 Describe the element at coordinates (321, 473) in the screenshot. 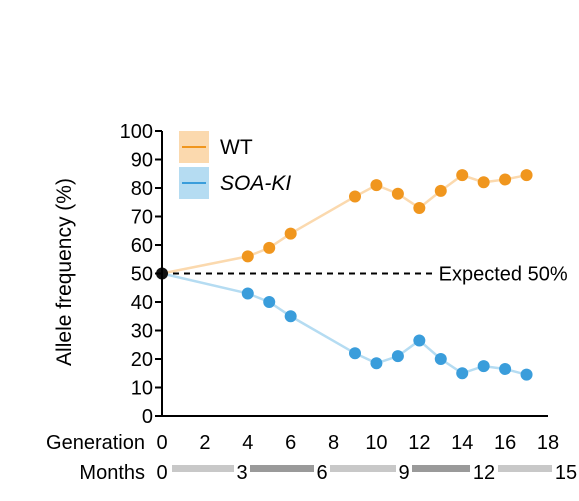

I see `months-tick-label: 6` at that location.